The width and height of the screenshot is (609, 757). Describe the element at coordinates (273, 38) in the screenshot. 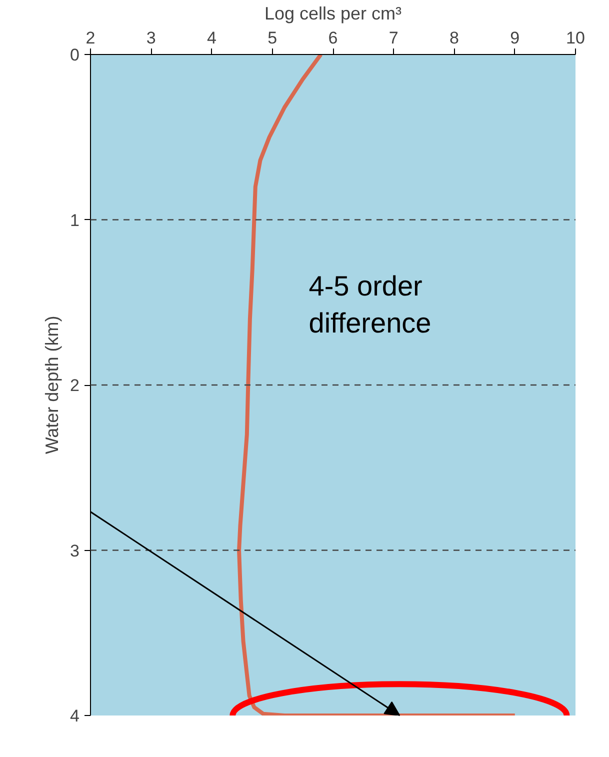

I see `x-tick-label: 5` at that location.